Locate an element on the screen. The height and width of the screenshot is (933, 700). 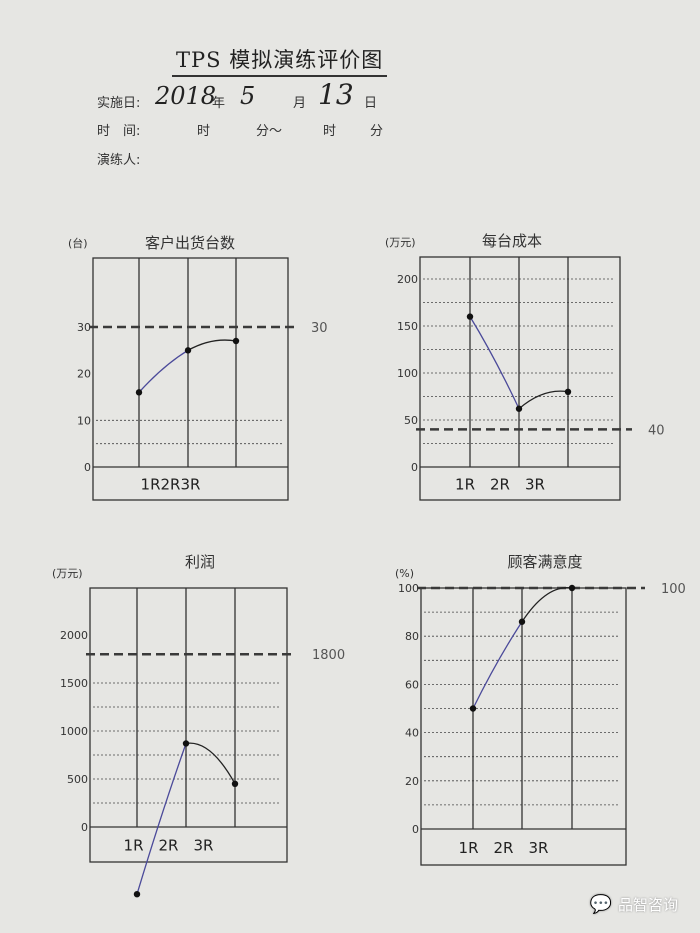
y-tick-label: 80 is located at coordinates (412, 636).